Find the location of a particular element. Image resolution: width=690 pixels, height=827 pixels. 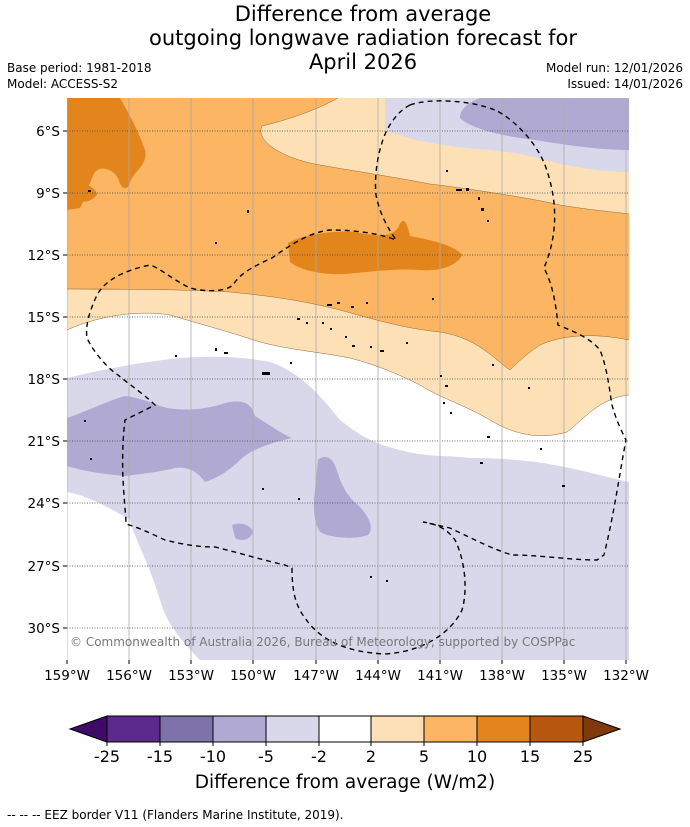

lat-label: 27°S is located at coordinates (44, 567).